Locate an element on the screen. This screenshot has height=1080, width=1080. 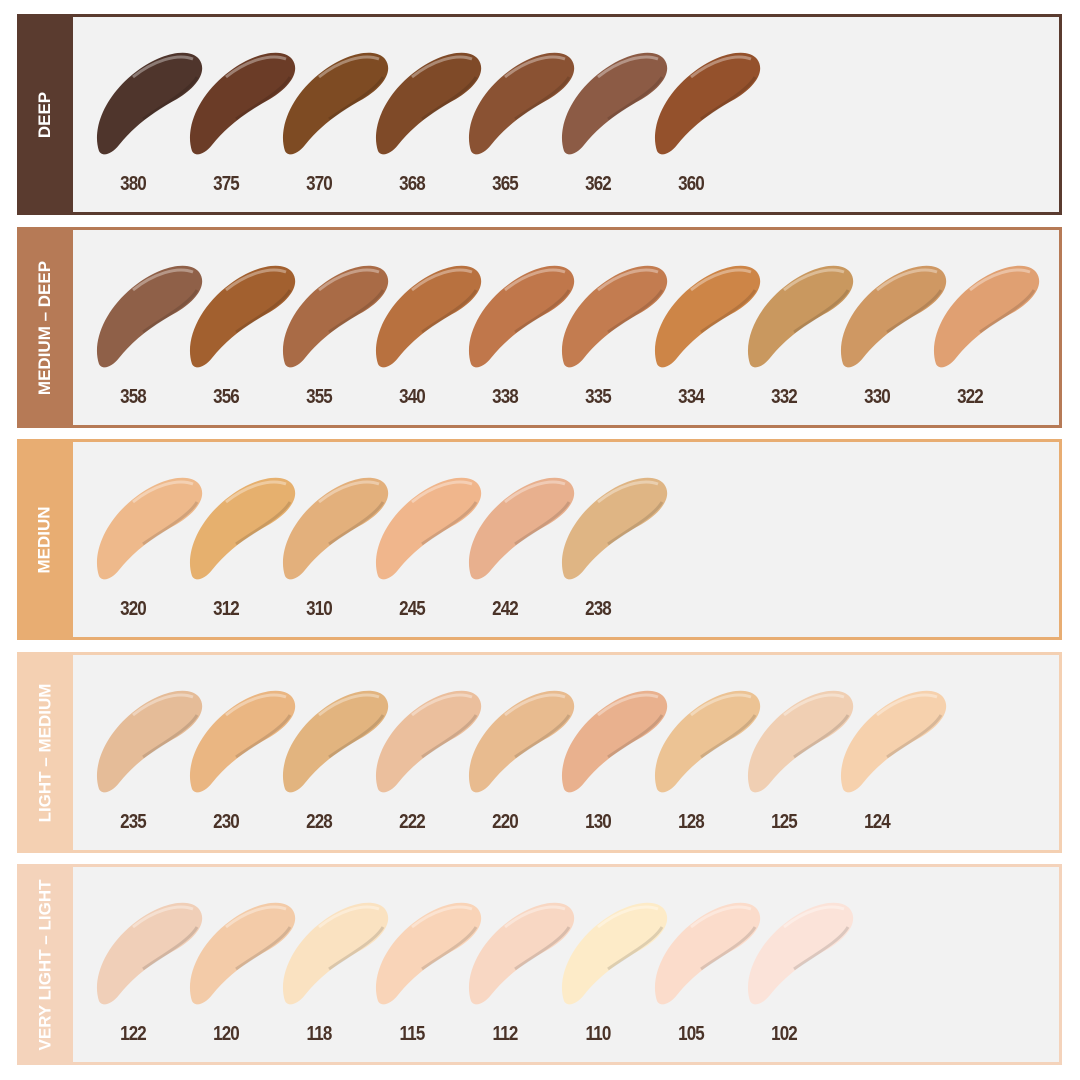
shade-number: 365 is located at coordinates (505, 184).